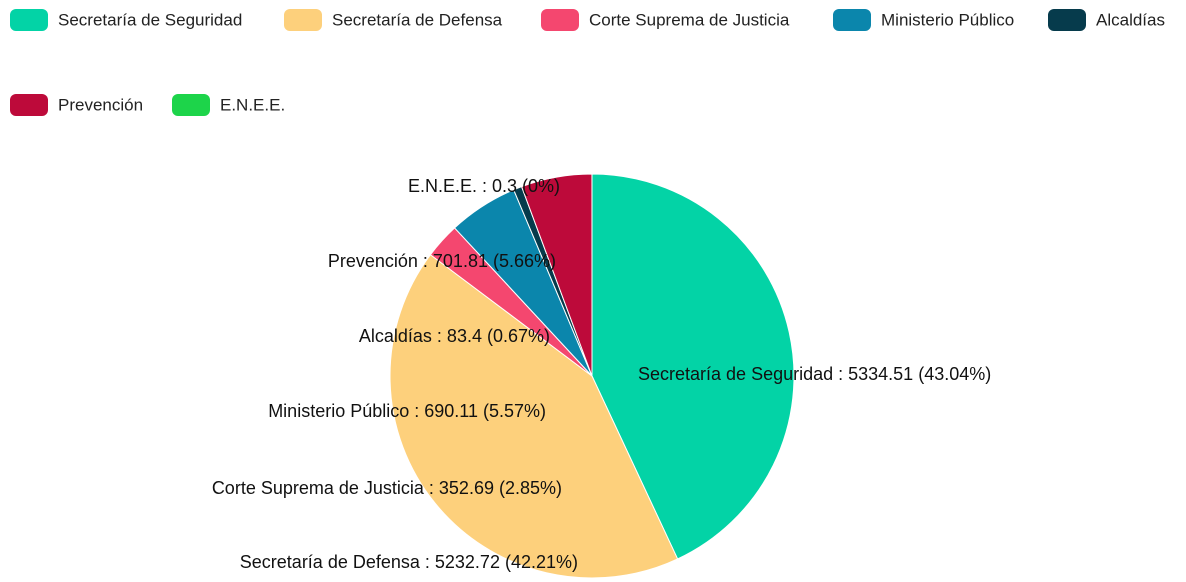 This screenshot has width=1186, height=582. What do you see at coordinates (484, 186) in the screenshot?
I see `data-label: E.N.E.E. : 0.3 (0%)` at bounding box center [484, 186].